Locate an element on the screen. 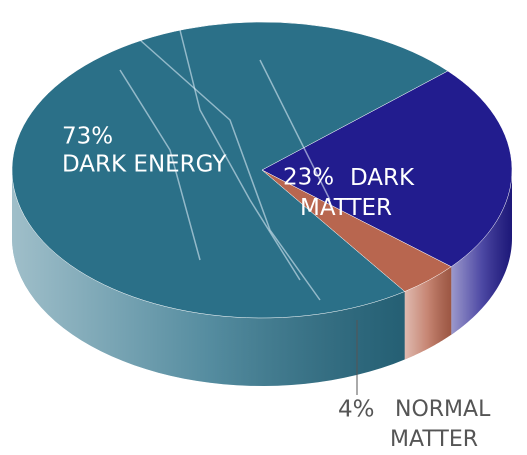 This screenshot has width=527, height=455. value-label: 4% is located at coordinates (356, 410).